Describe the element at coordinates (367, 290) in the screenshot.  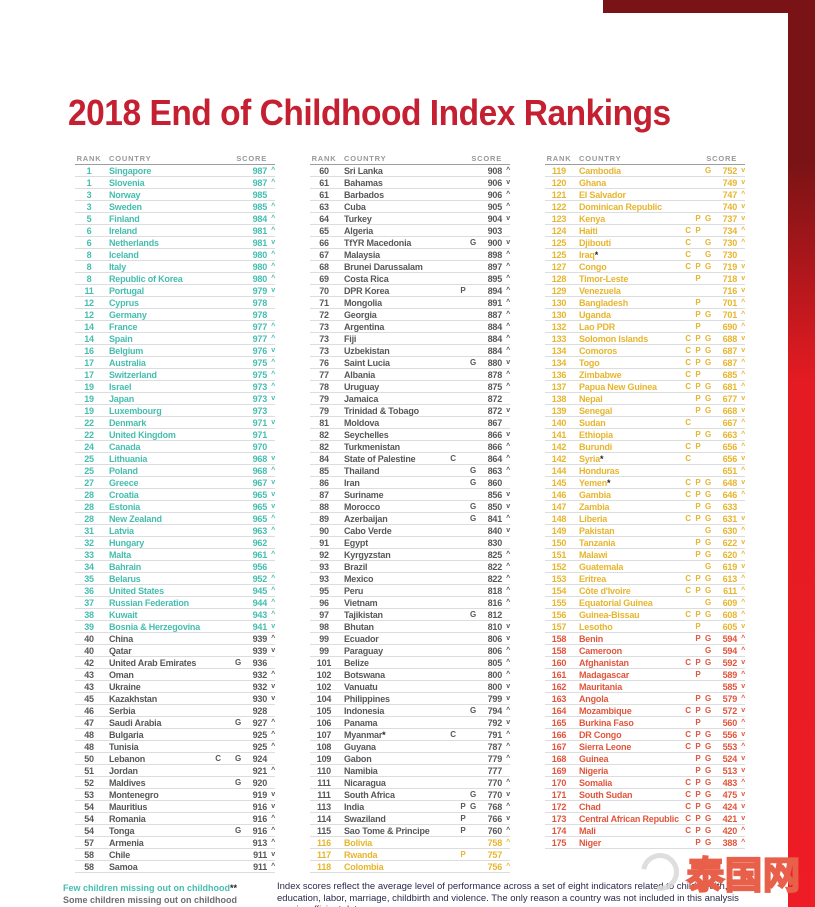
I see `country-cell: DPR Korea` at that location.